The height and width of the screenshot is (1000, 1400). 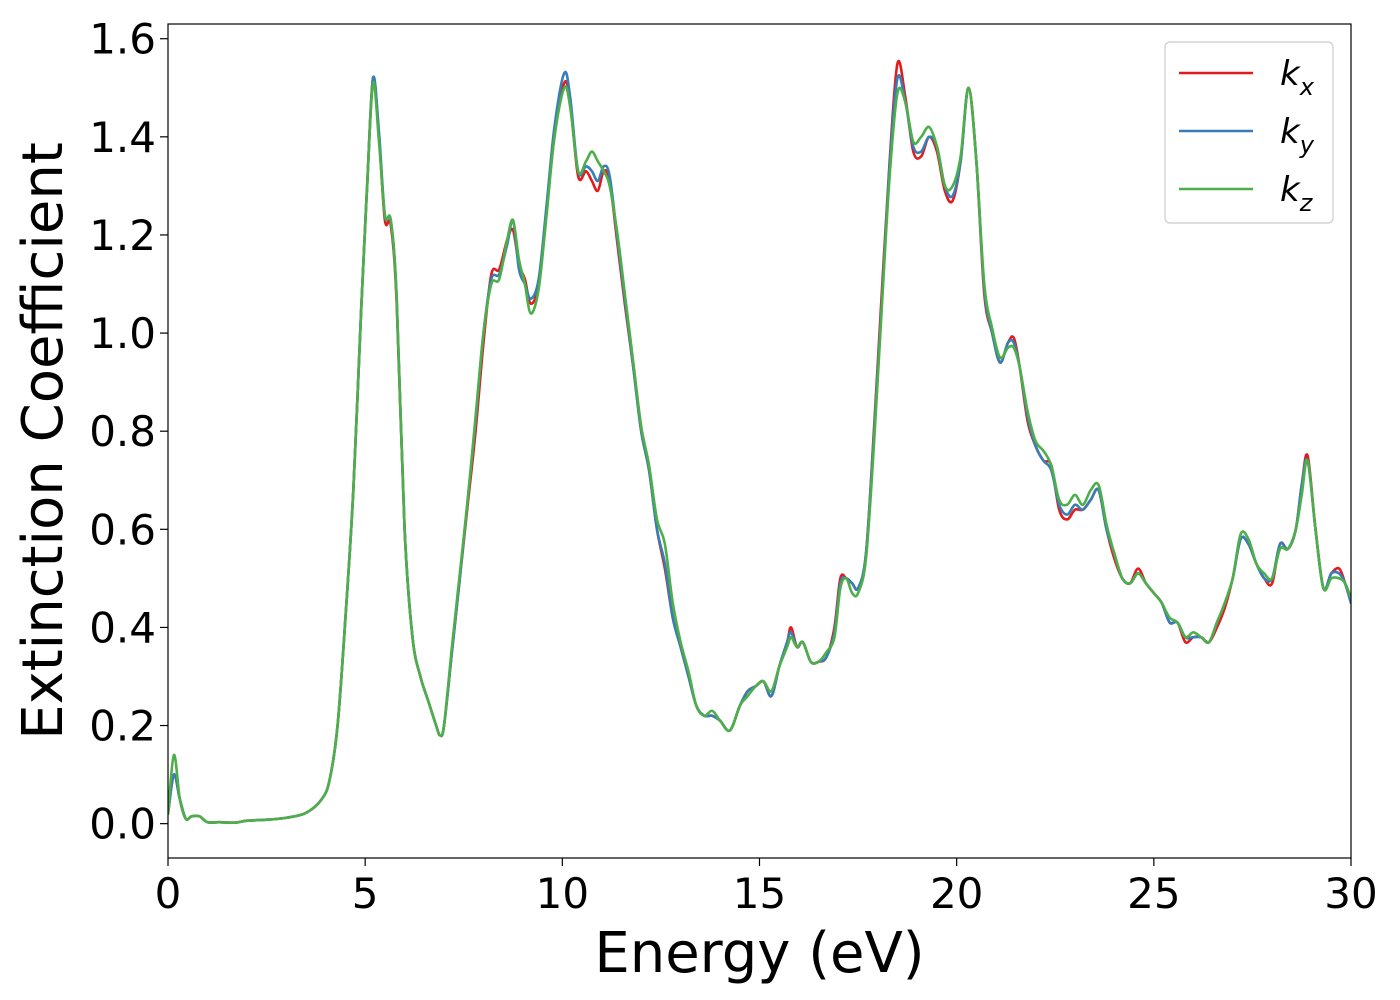 I want to click on y-axis-ticks: 0.0 0.2 0.4 0.6 0.8 1.0 1.2 1.4 1.6, so click(x=128, y=432).